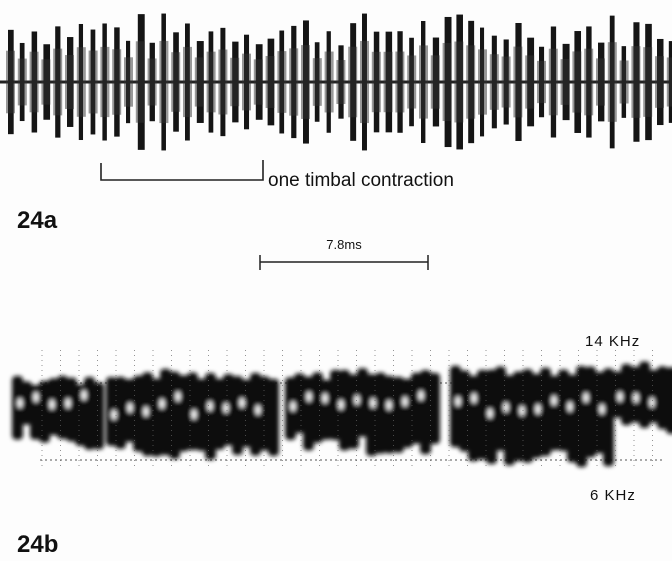  Describe the element at coordinates (37, 220) in the screenshot. I see `panel-label: 24a` at that location.